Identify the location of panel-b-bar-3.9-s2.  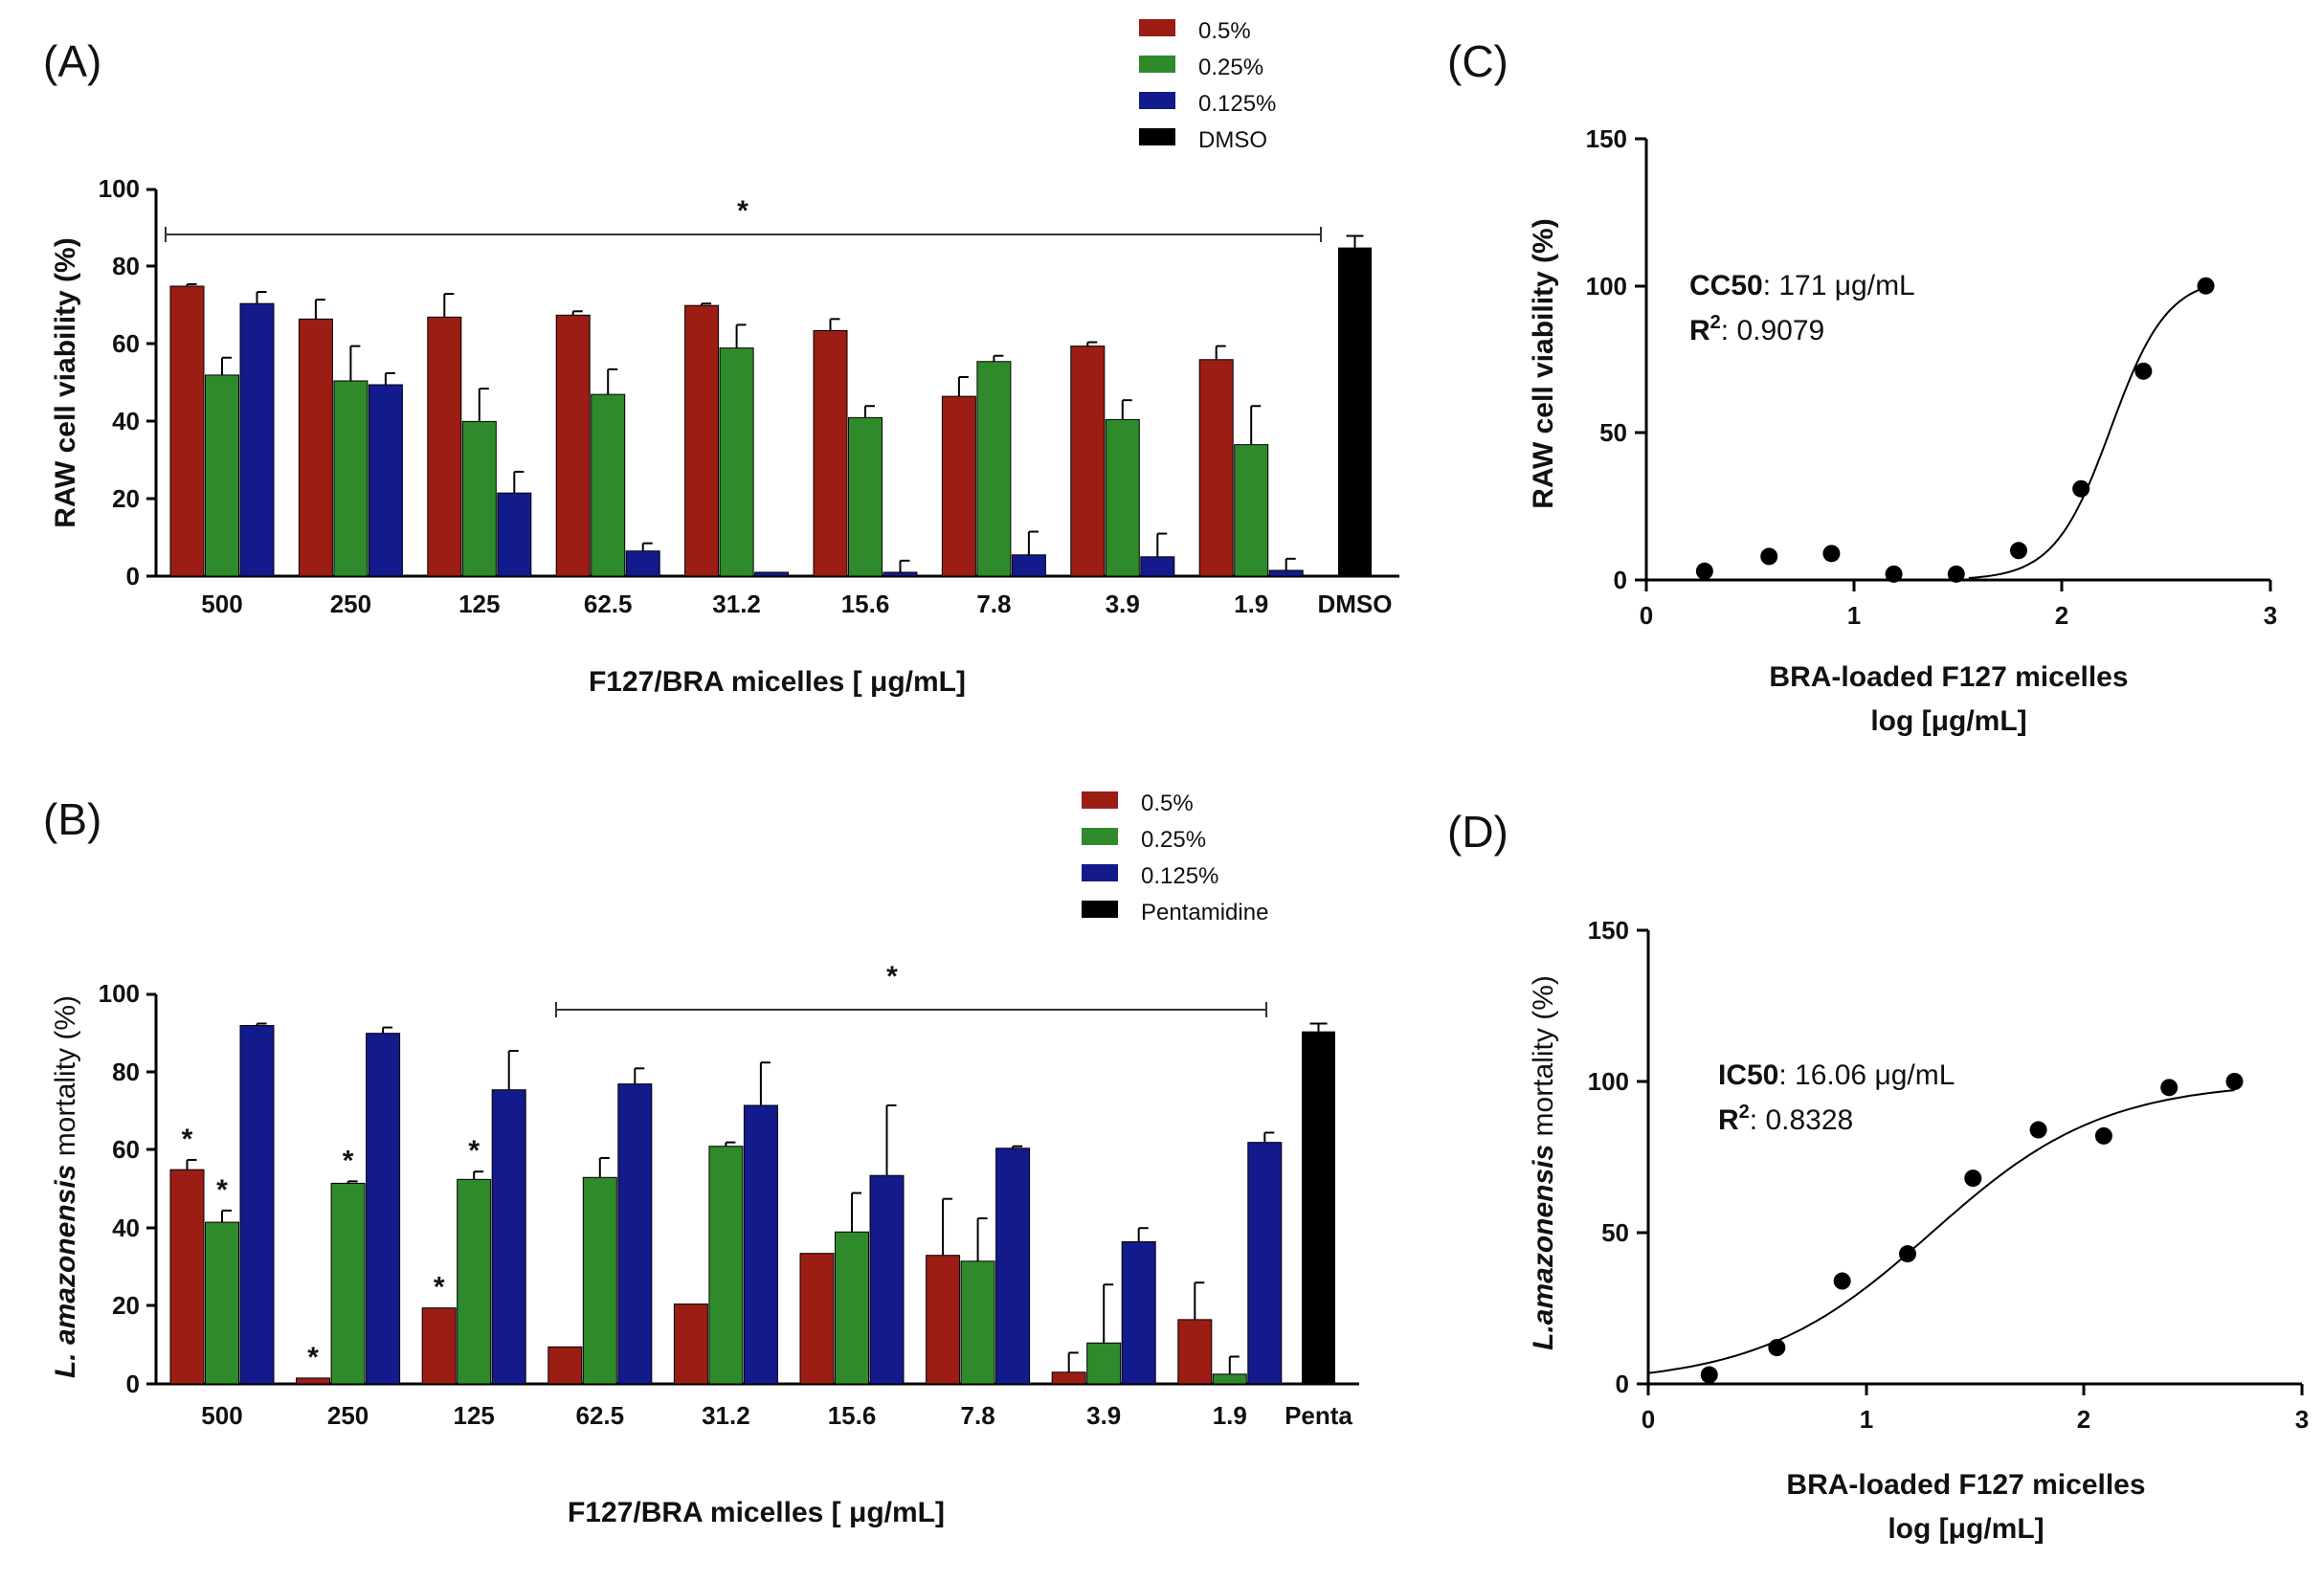
(1138, 1312).